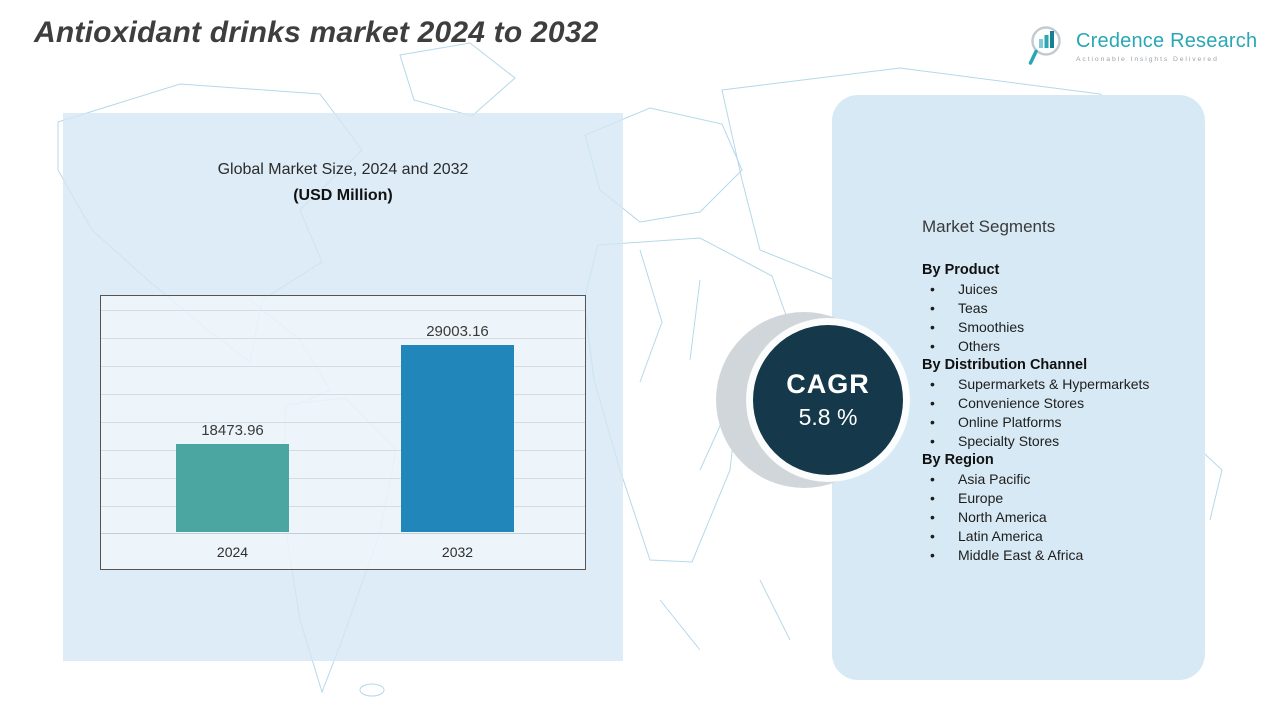 The width and height of the screenshot is (1267, 713). What do you see at coordinates (961, 270) in the screenshot?
I see `segment-group-title: By Product` at bounding box center [961, 270].